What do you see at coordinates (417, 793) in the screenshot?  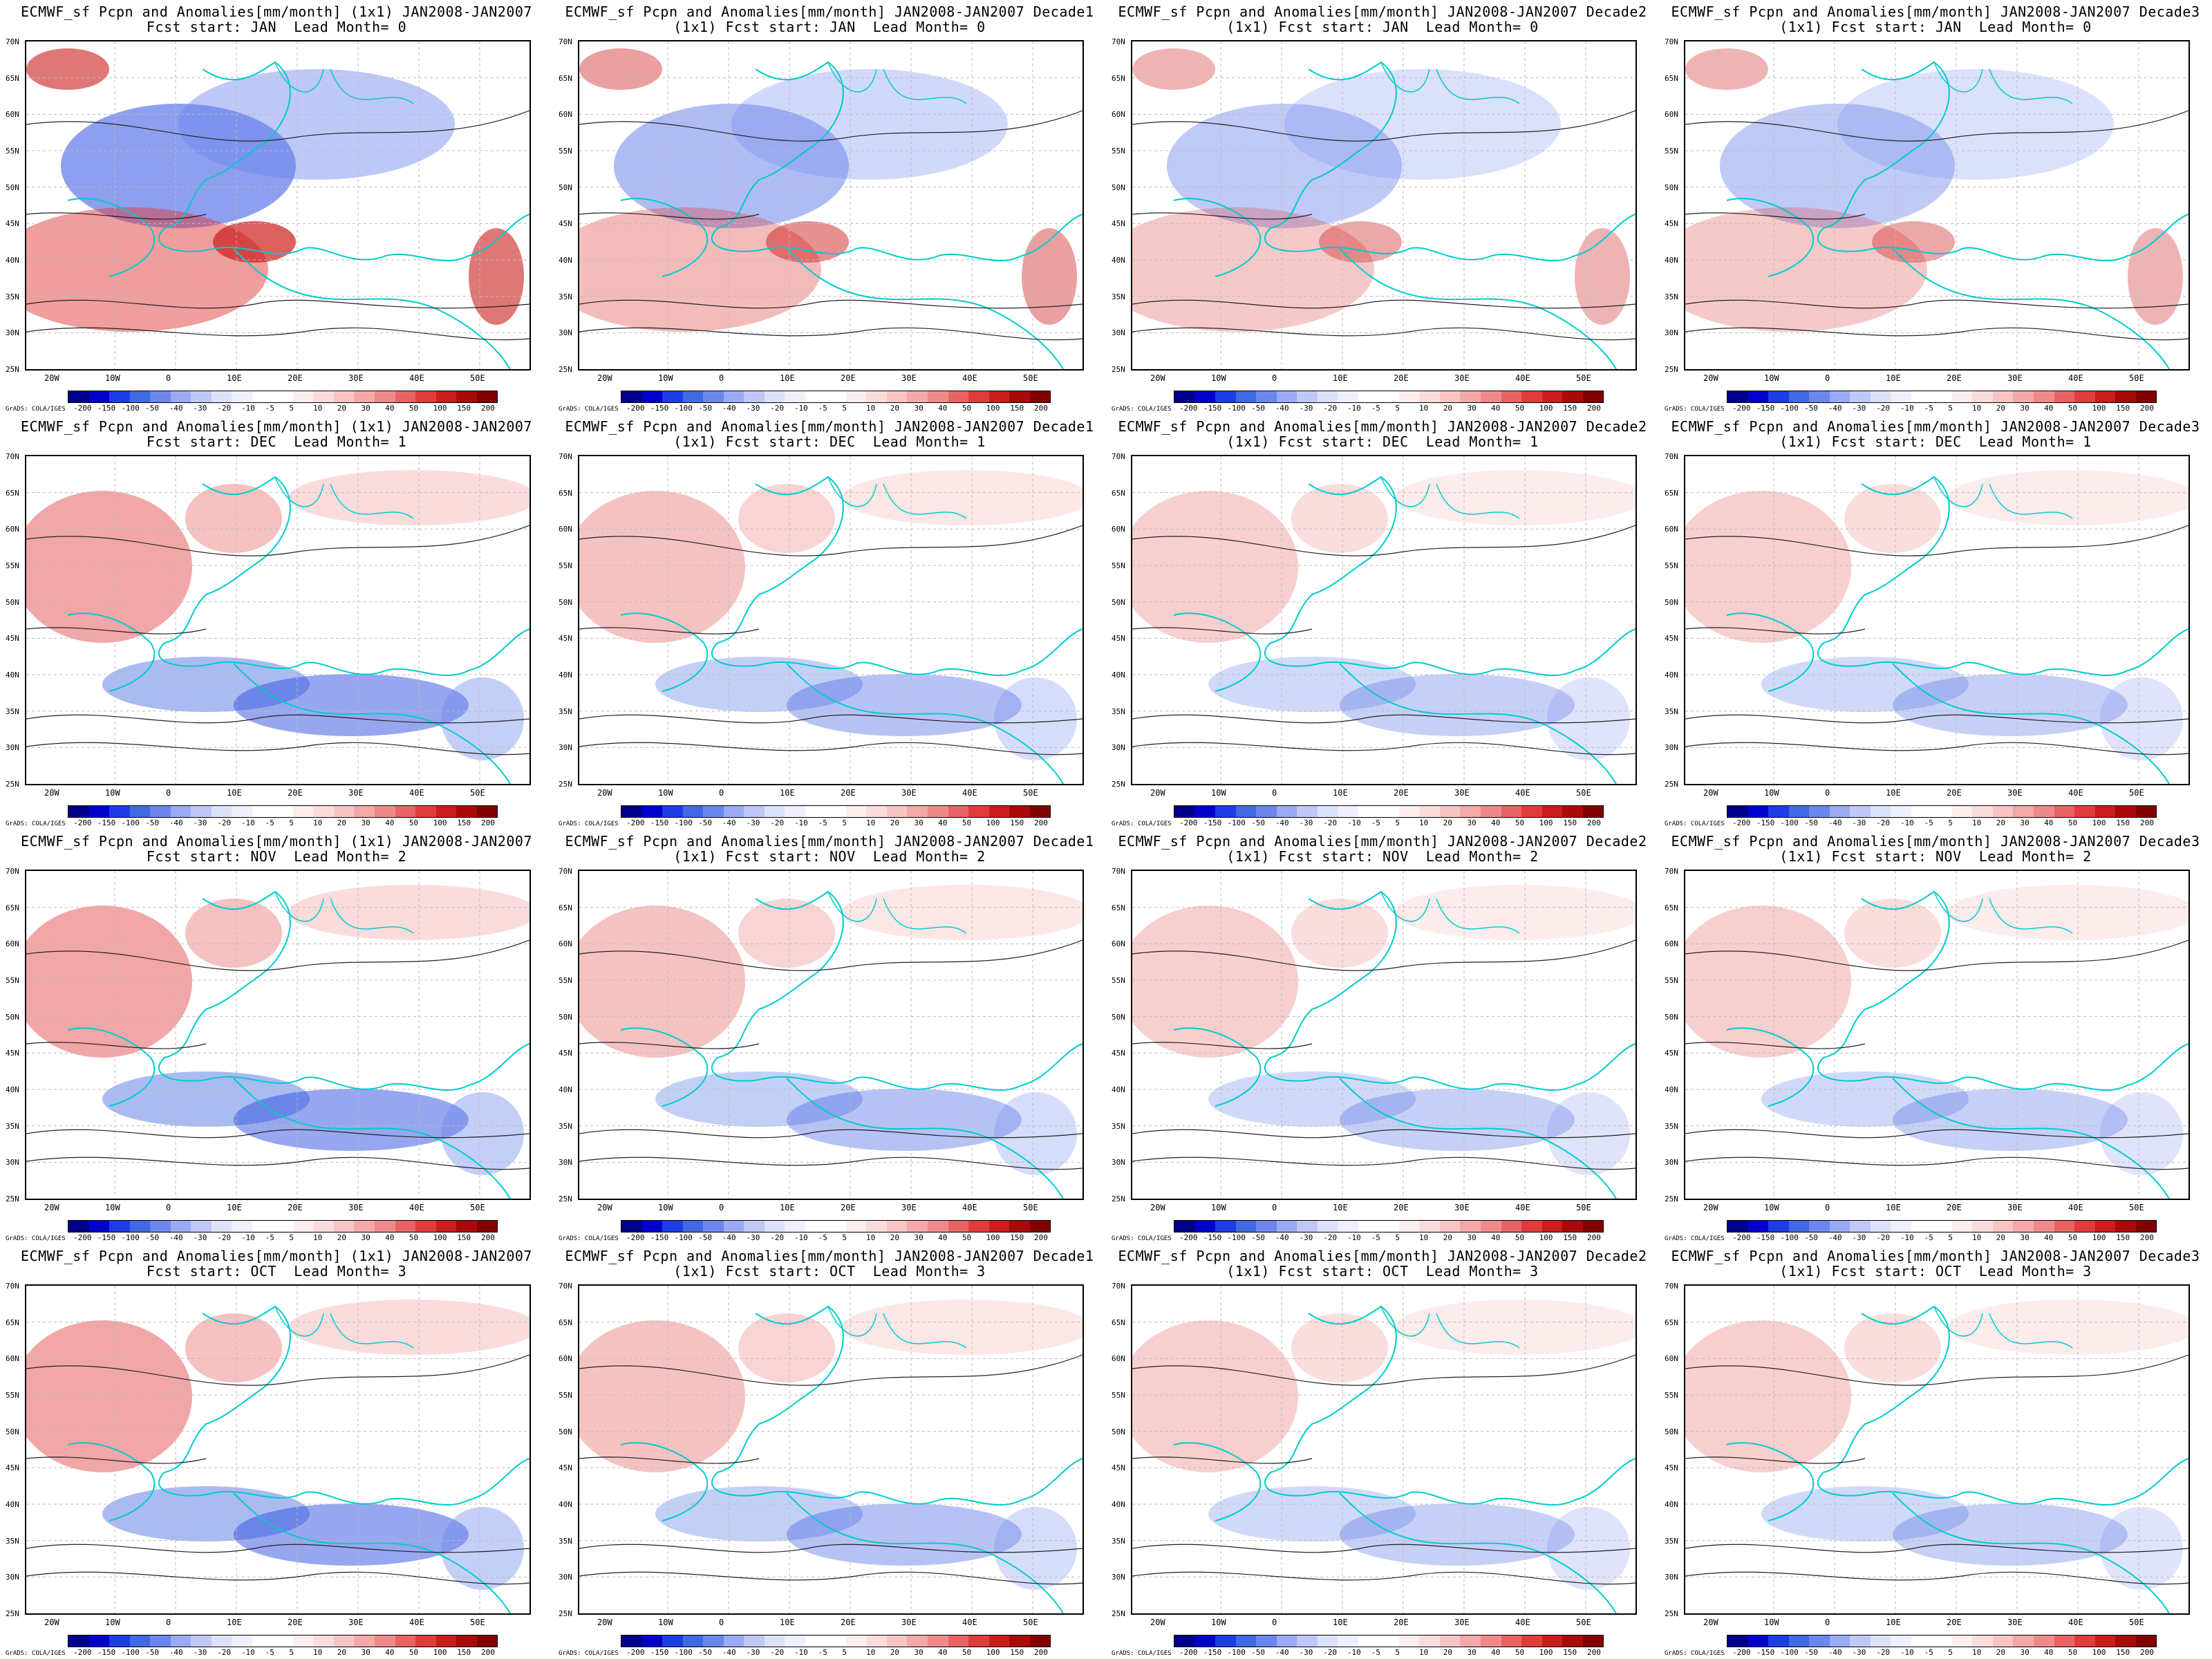 I see `longitude-label: 40E` at bounding box center [417, 793].